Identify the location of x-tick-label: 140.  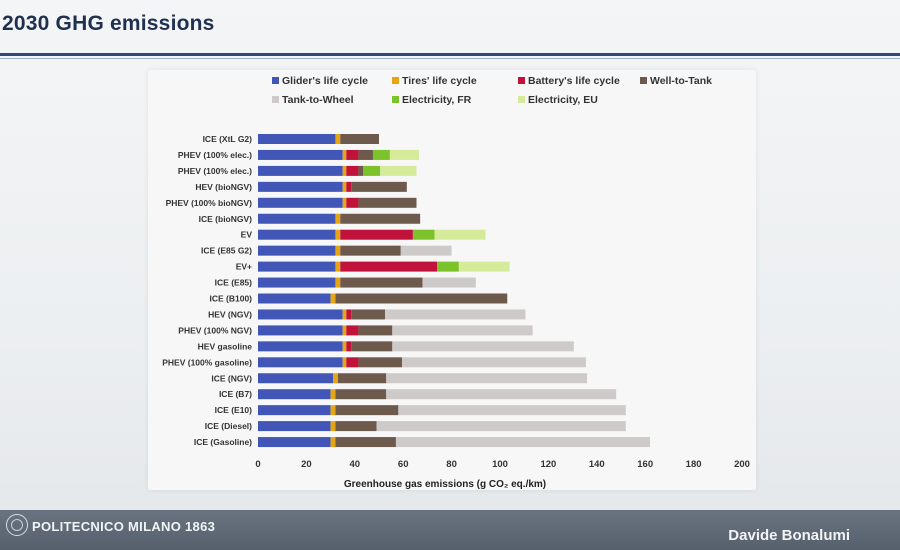
(597, 464).